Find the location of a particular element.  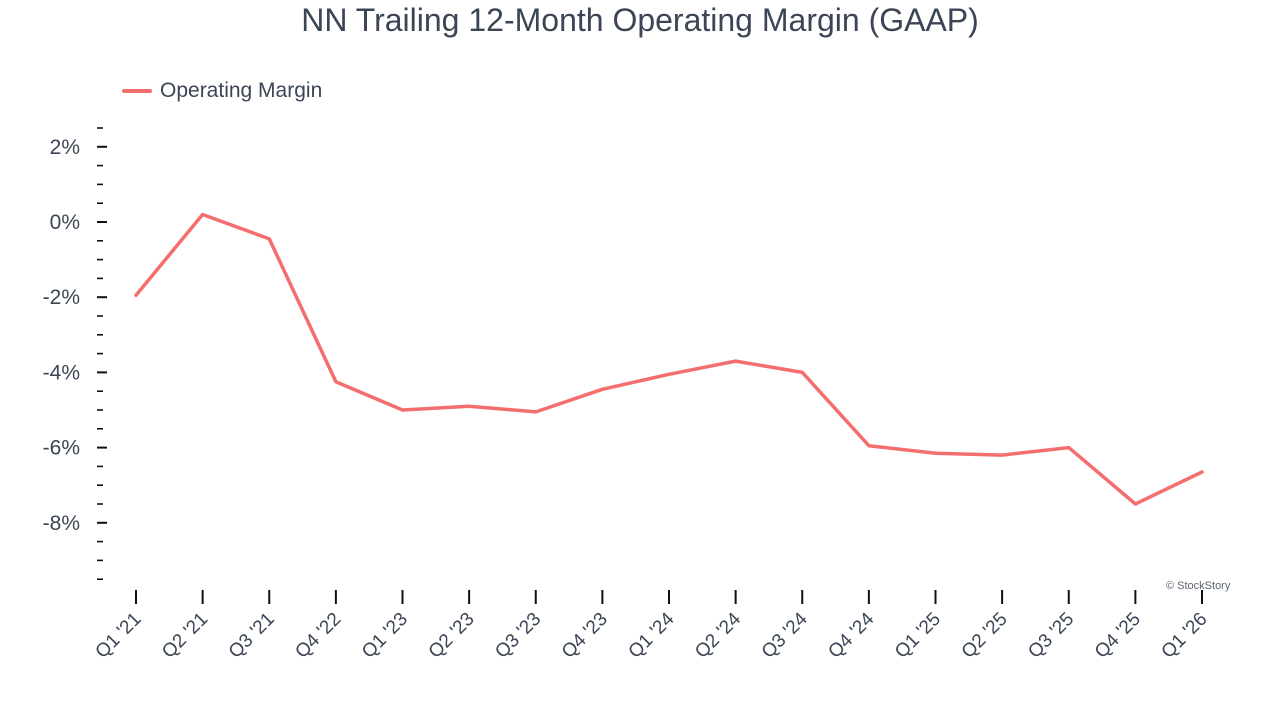

y-tick-label: -4% is located at coordinates (61, 372).